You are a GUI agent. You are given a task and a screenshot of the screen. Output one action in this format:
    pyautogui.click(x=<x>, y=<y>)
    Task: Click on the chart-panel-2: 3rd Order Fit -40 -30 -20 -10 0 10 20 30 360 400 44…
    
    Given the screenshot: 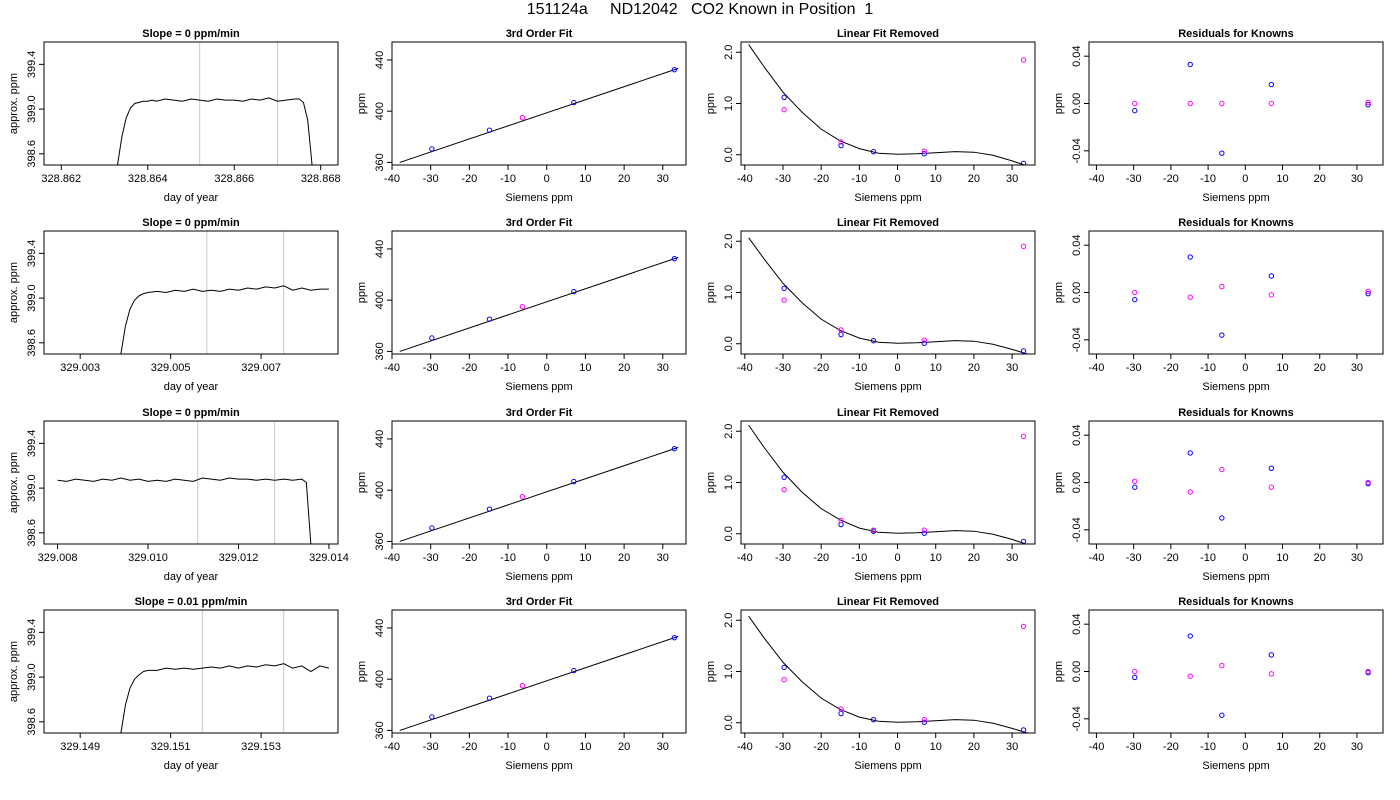 What is the action you would take?
    pyautogui.click(x=521, y=116)
    